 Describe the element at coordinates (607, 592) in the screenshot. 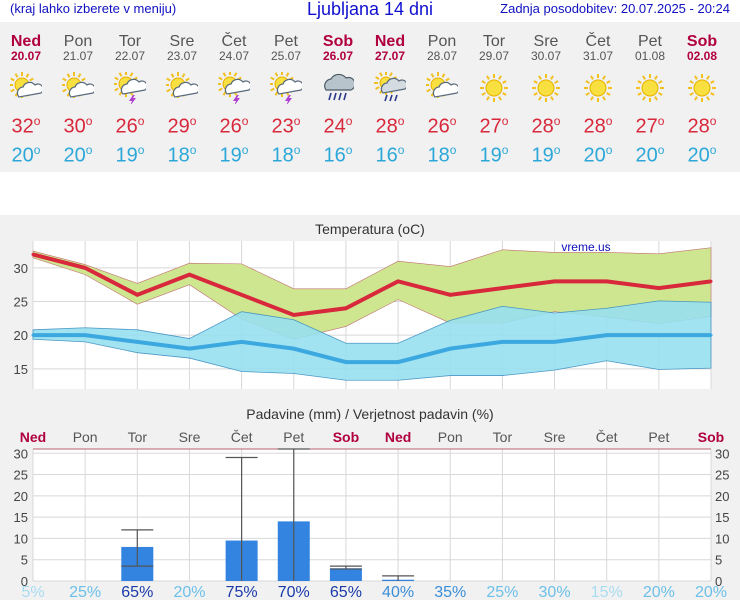

I see `precipitation-probability-label: 15%` at that location.